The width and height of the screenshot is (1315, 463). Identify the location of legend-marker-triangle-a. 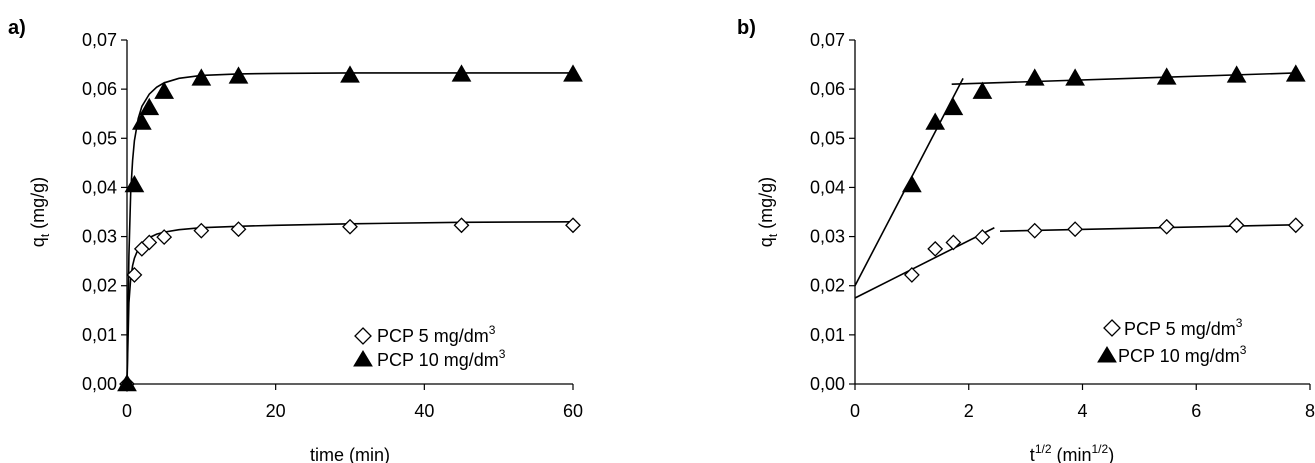
(363, 358).